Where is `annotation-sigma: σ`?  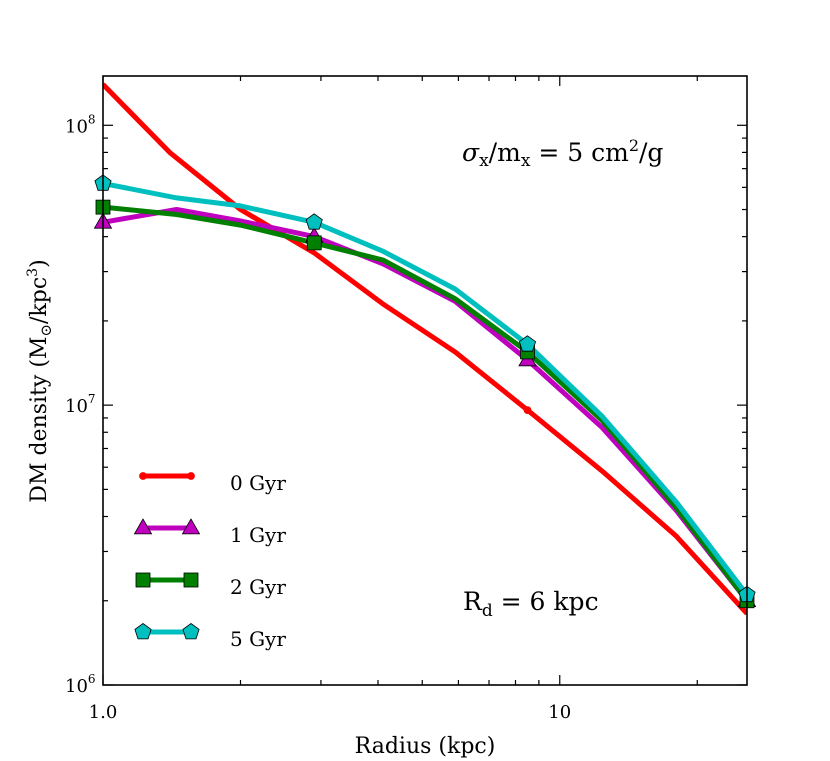
annotation-sigma: σ is located at coordinates (471, 152).